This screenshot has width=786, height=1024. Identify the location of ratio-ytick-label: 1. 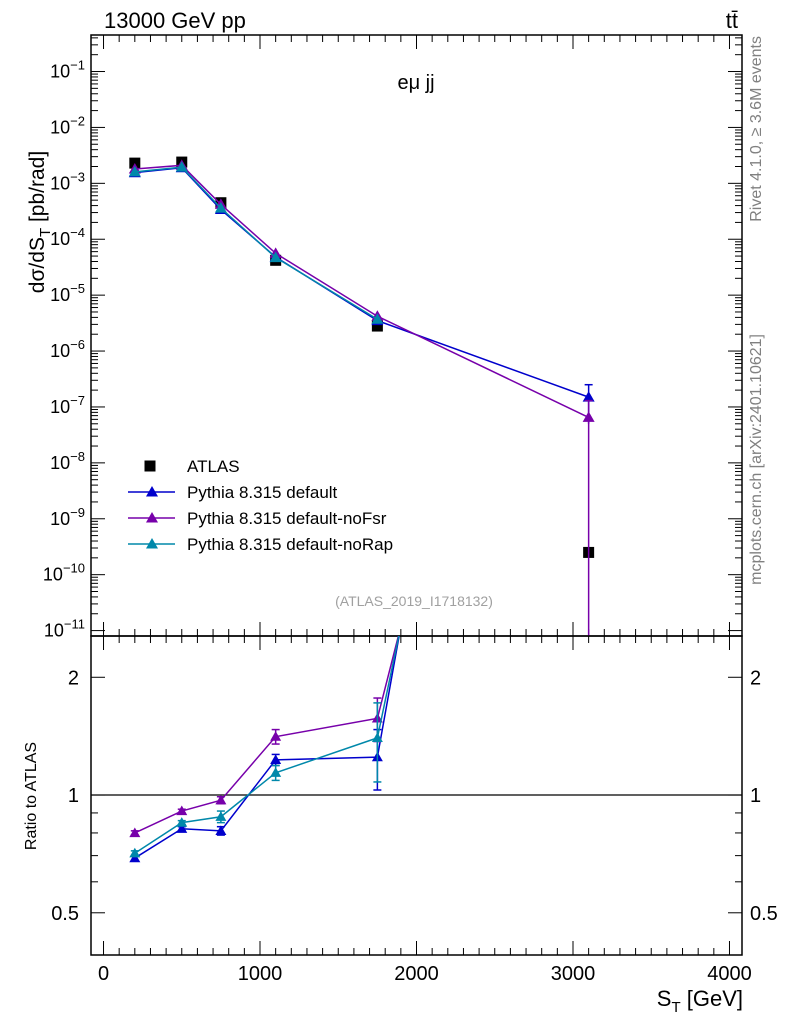
(73, 796).